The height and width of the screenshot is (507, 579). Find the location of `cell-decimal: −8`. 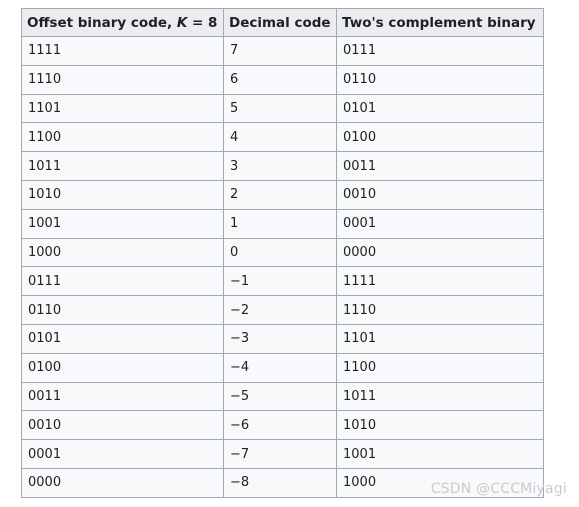

cell-decimal: −8 is located at coordinates (280, 482).